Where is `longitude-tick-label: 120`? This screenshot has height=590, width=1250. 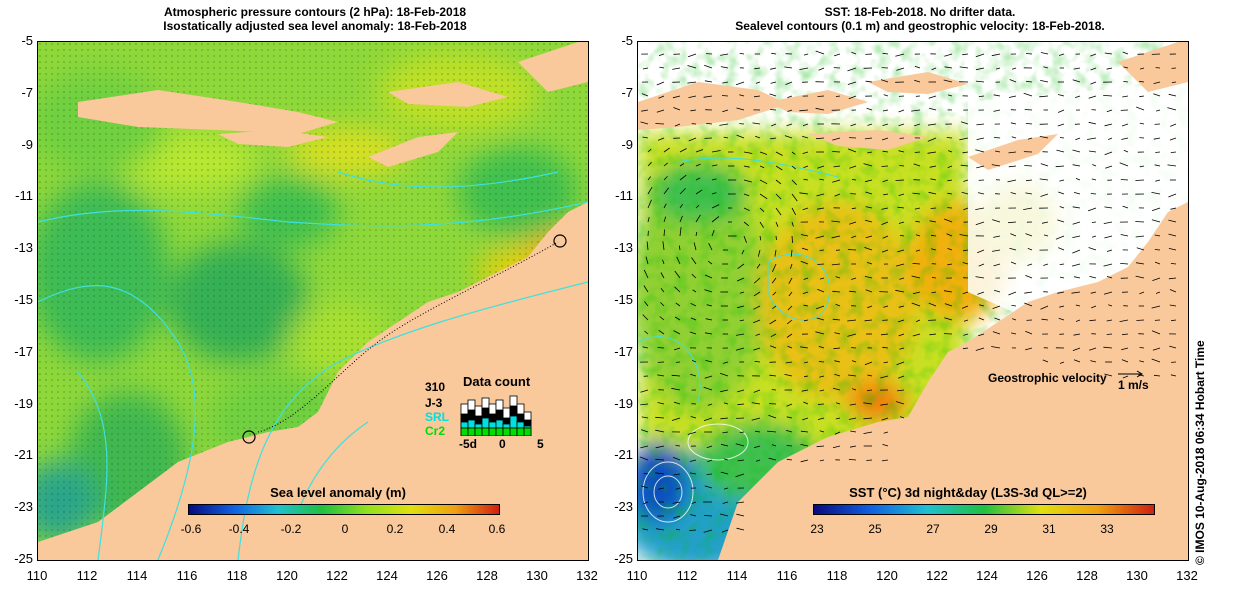 longitude-tick-label: 120 is located at coordinates (287, 575).